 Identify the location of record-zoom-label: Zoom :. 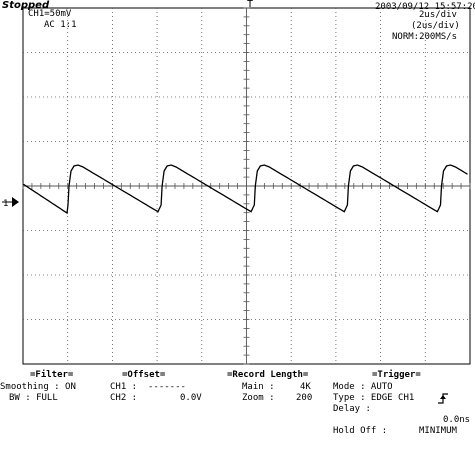
(258, 398).